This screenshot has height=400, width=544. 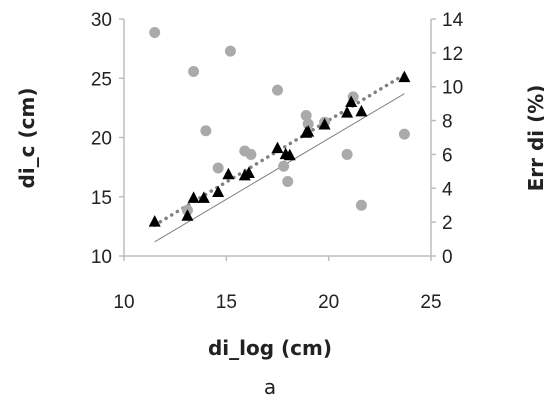 I want to click on x-tick-label: 15, so click(x=226, y=302).